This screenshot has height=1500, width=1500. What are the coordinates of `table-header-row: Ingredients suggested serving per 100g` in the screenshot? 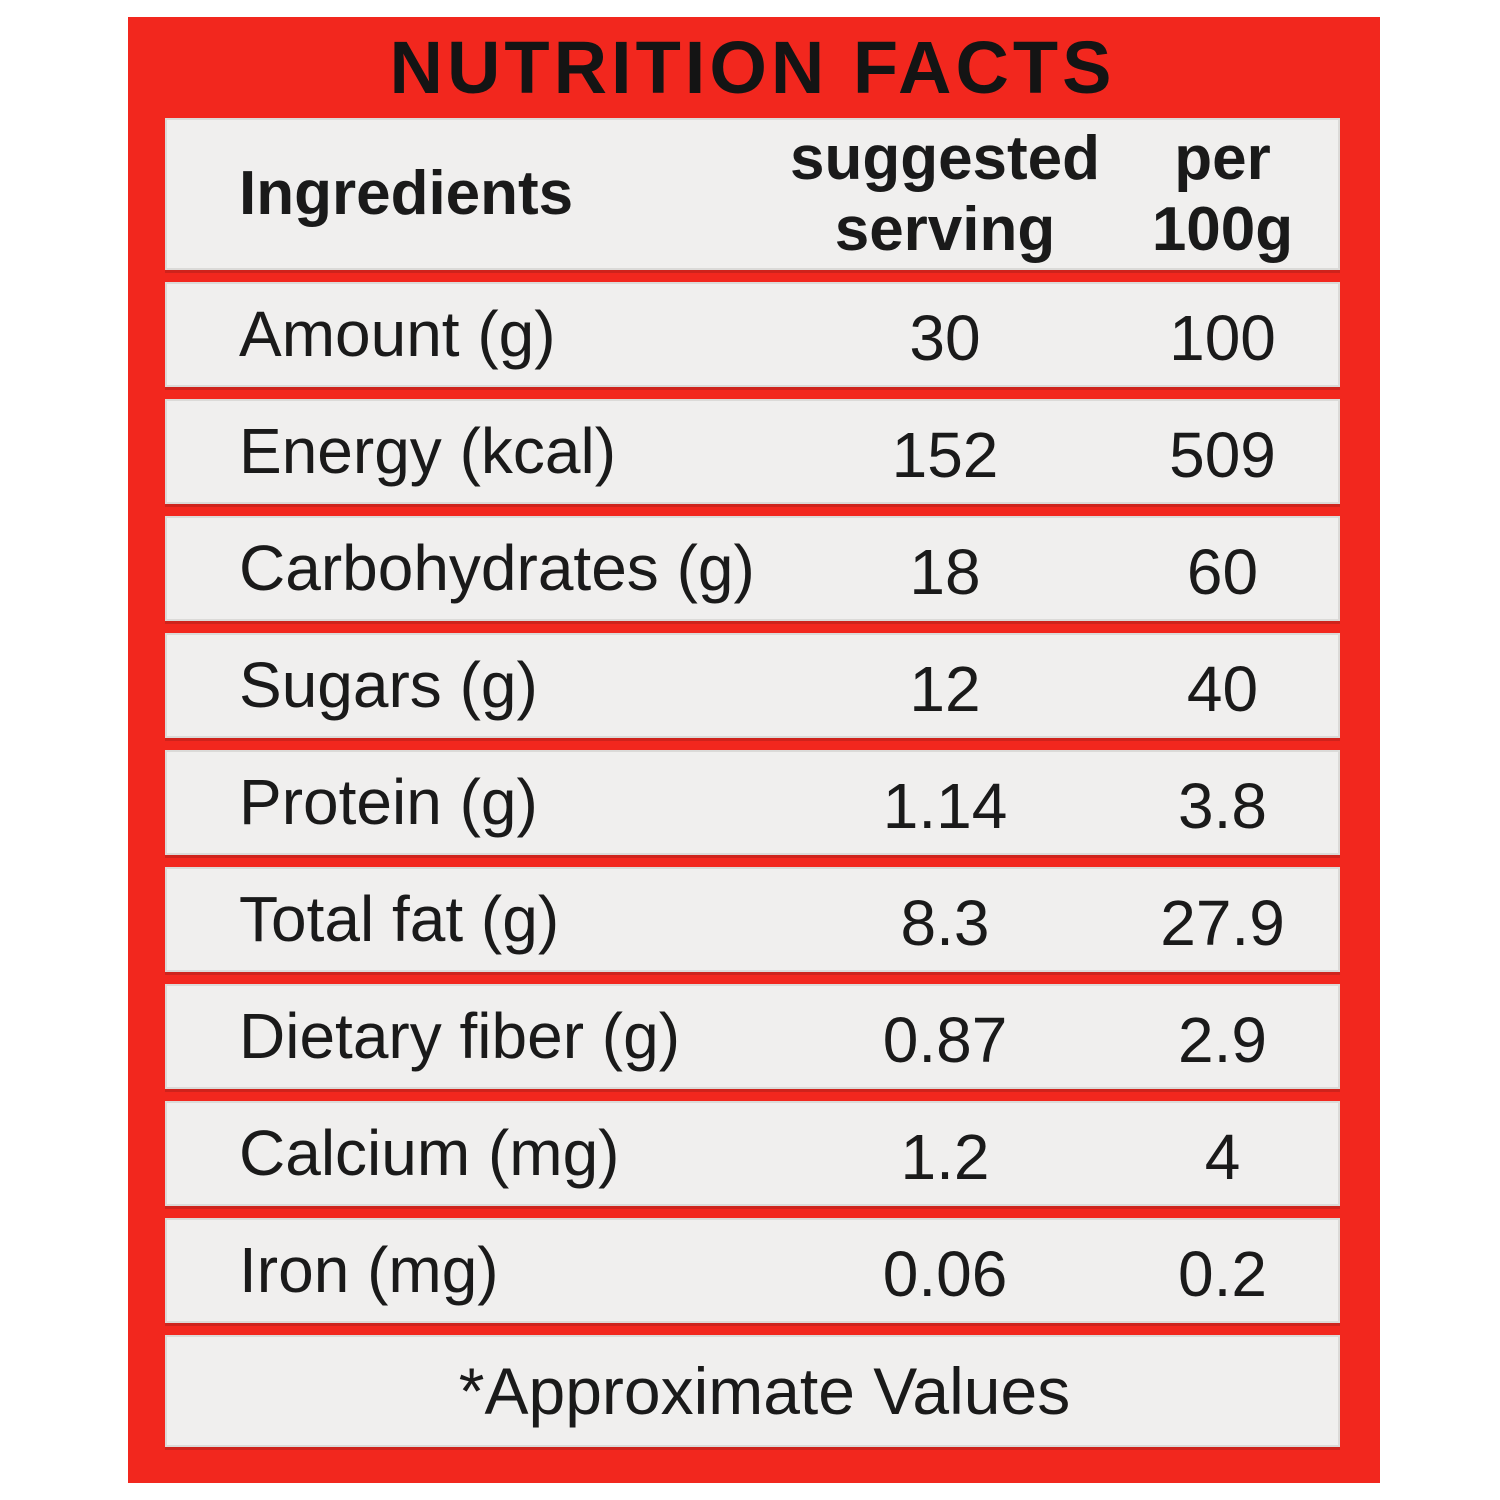 It's located at (752, 194).